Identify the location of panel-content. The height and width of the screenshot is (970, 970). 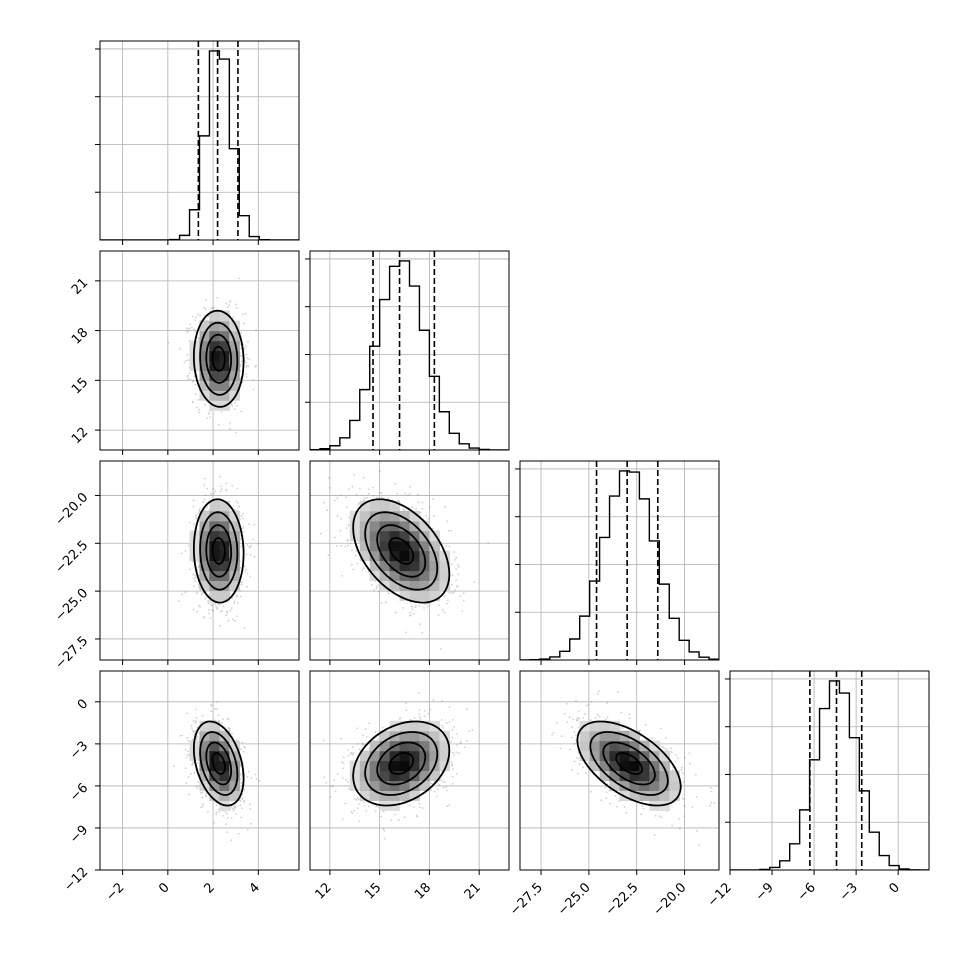
(199, 560).